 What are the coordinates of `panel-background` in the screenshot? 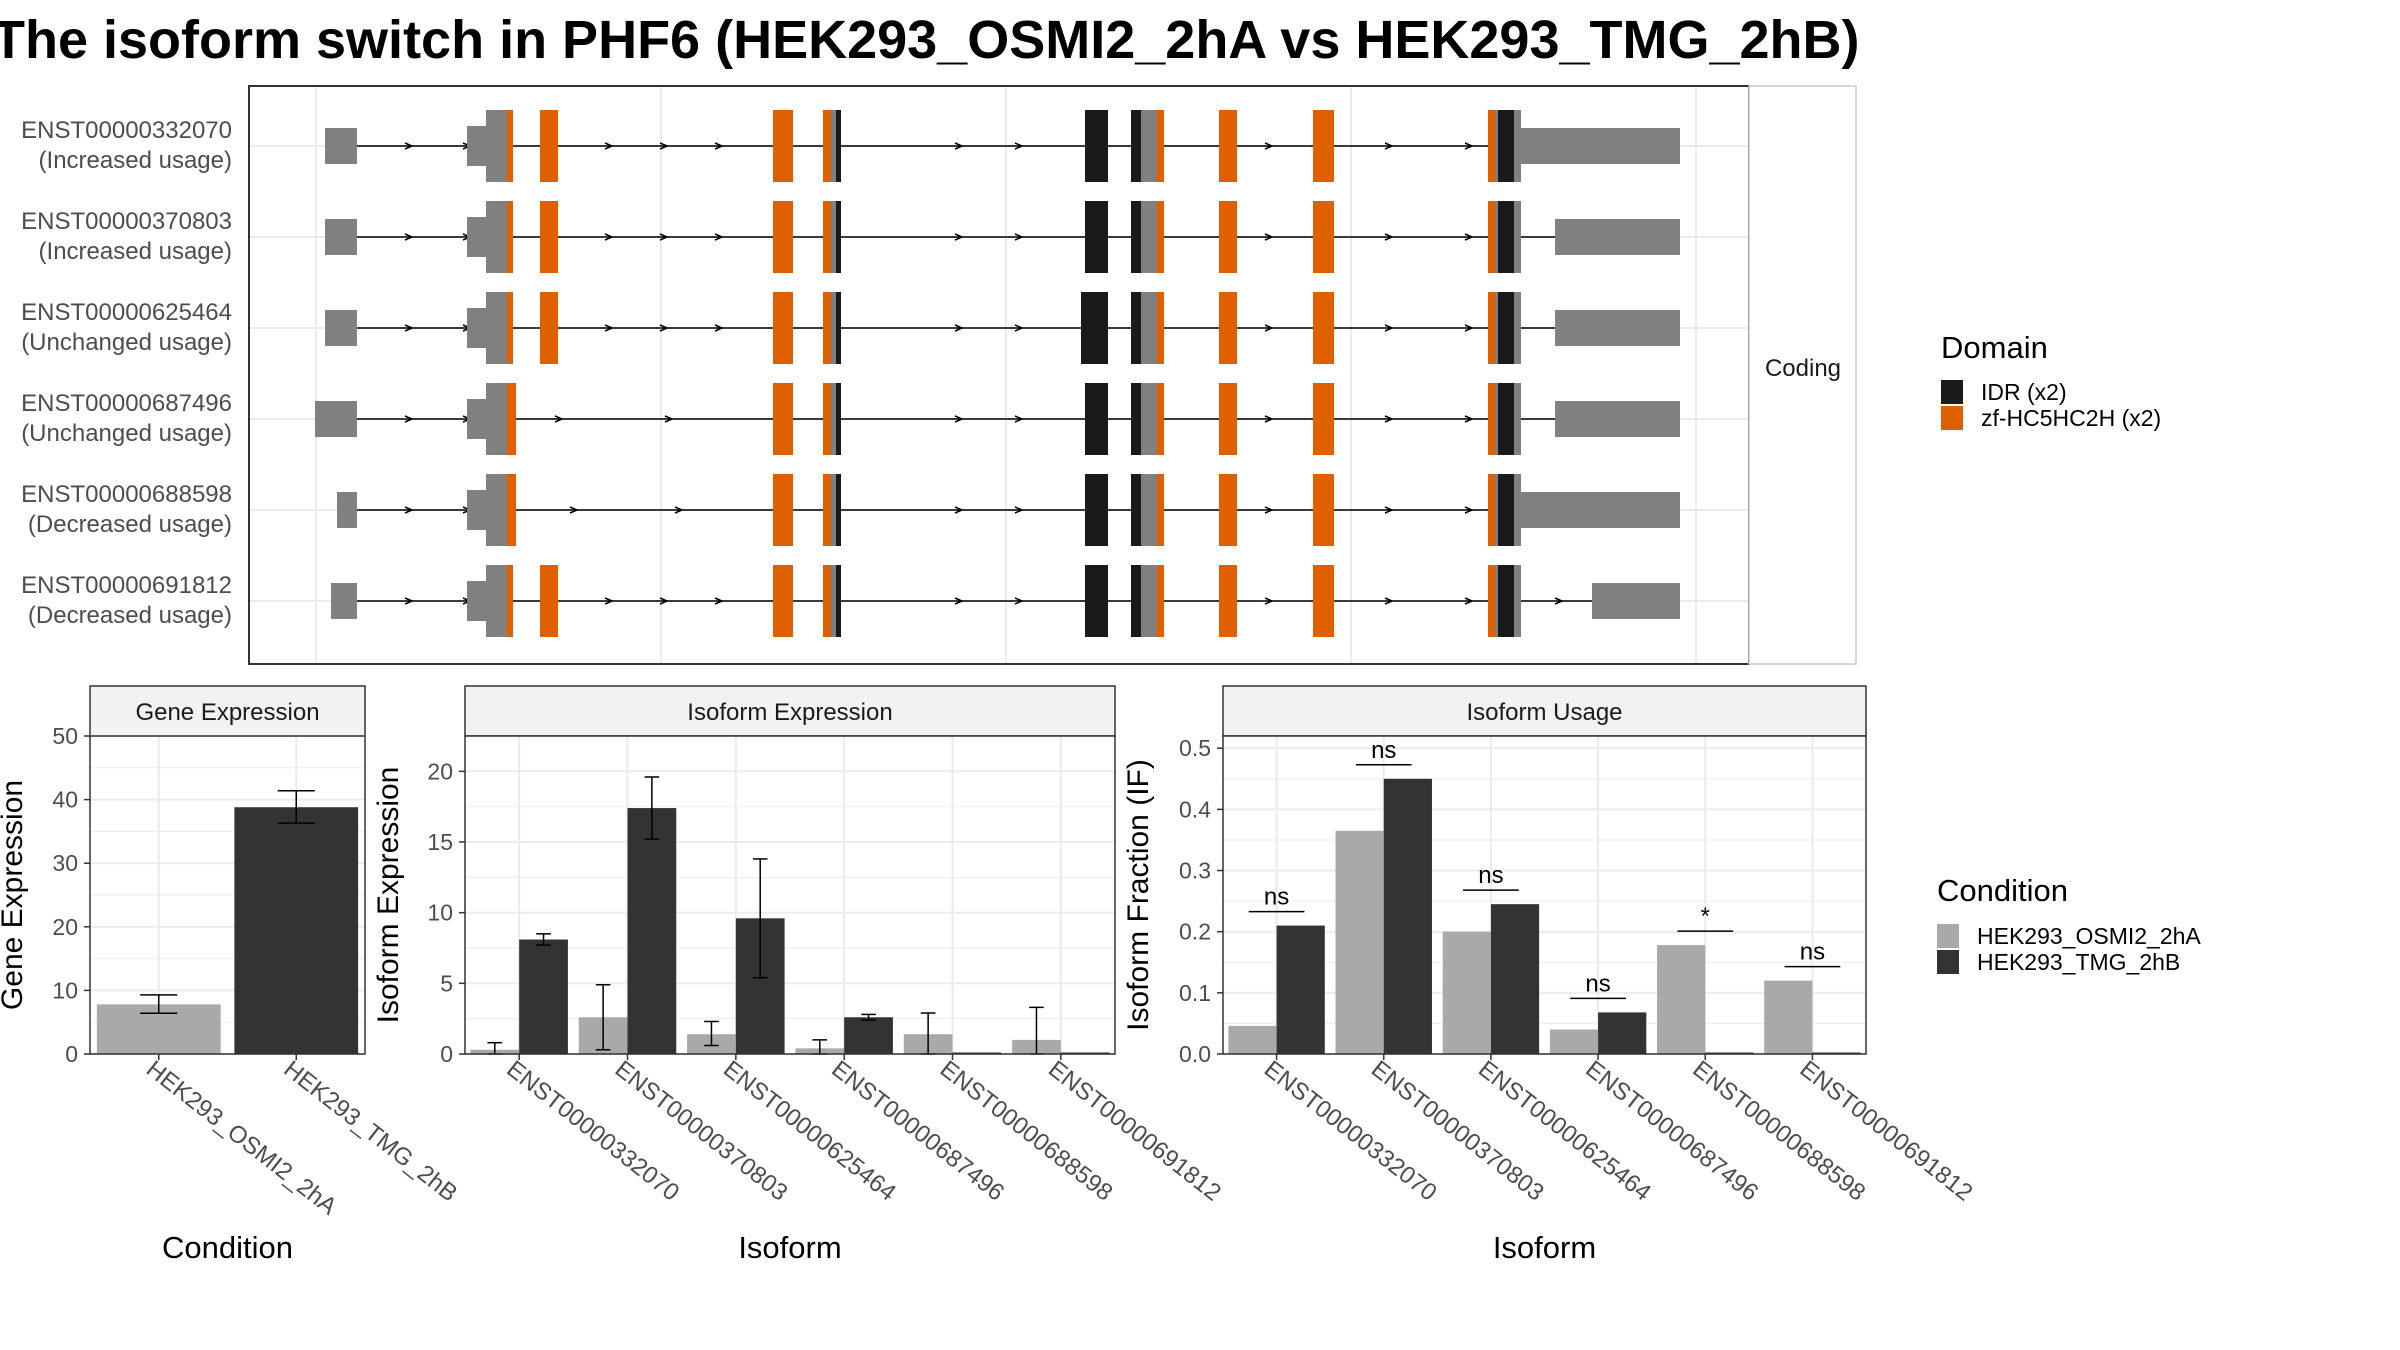 It's located at (790, 895).